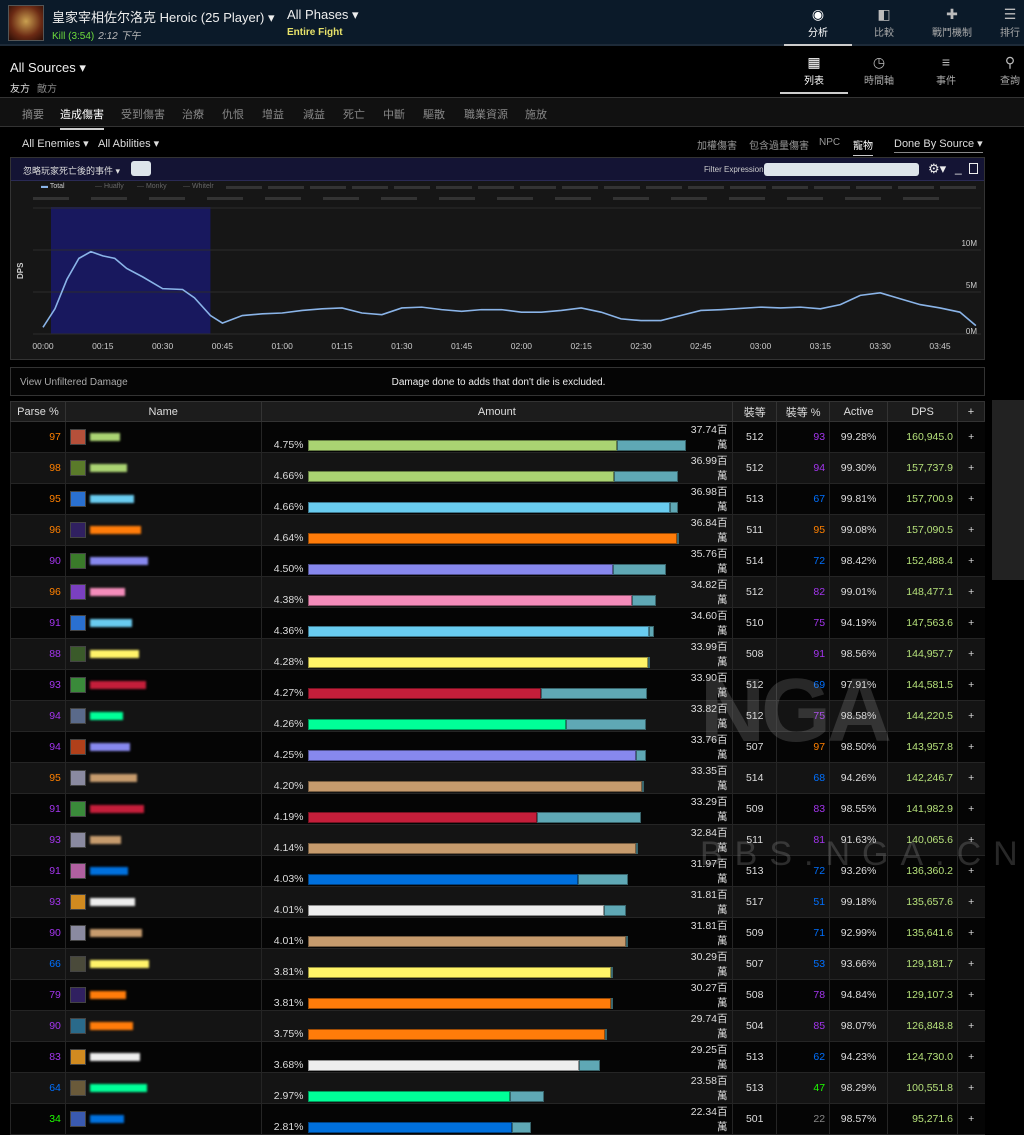  Describe the element at coordinates (938, 145) in the screenshot. I see `done-by-selector: Done By Source ▾` at that location.